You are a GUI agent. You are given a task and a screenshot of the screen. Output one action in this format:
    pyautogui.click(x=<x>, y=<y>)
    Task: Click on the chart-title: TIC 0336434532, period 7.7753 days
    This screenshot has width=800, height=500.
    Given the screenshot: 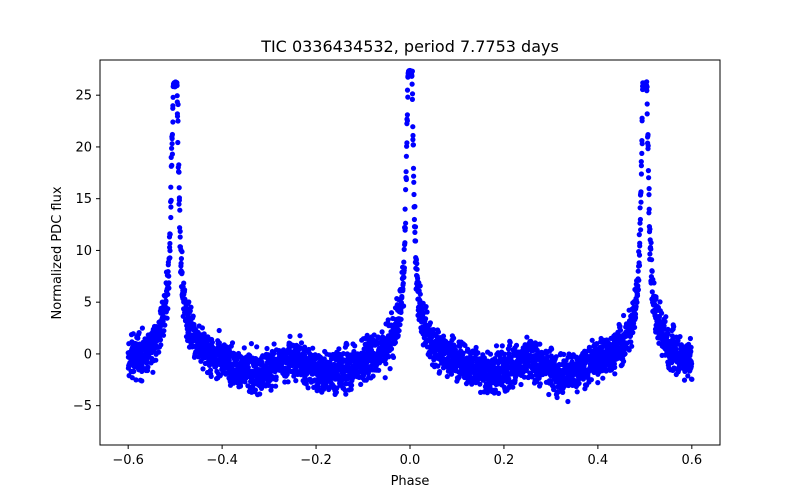 What is the action you would take?
    pyautogui.click(x=409, y=46)
    